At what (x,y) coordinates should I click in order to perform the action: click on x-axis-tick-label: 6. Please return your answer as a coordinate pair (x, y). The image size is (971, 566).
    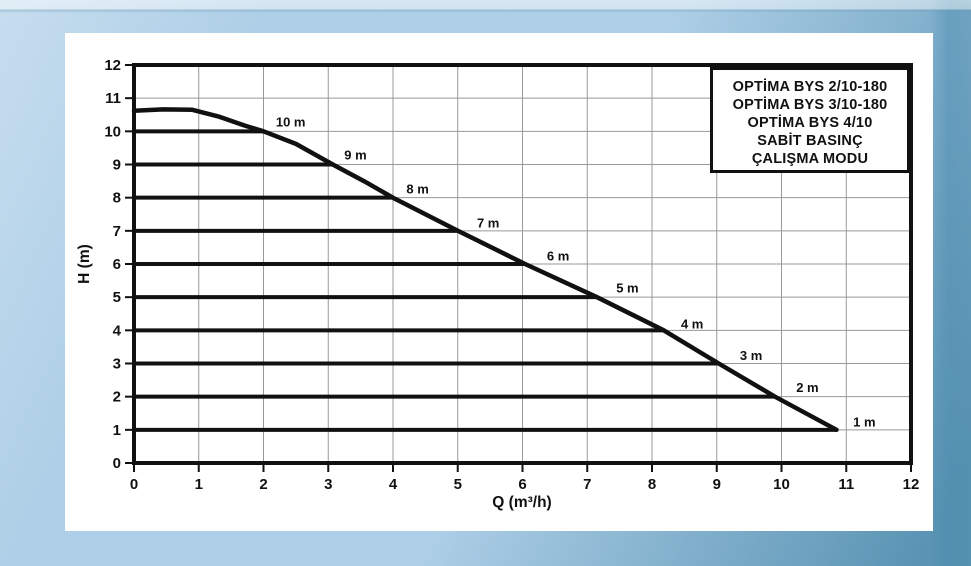
    Looking at the image, I should click on (522, 484).